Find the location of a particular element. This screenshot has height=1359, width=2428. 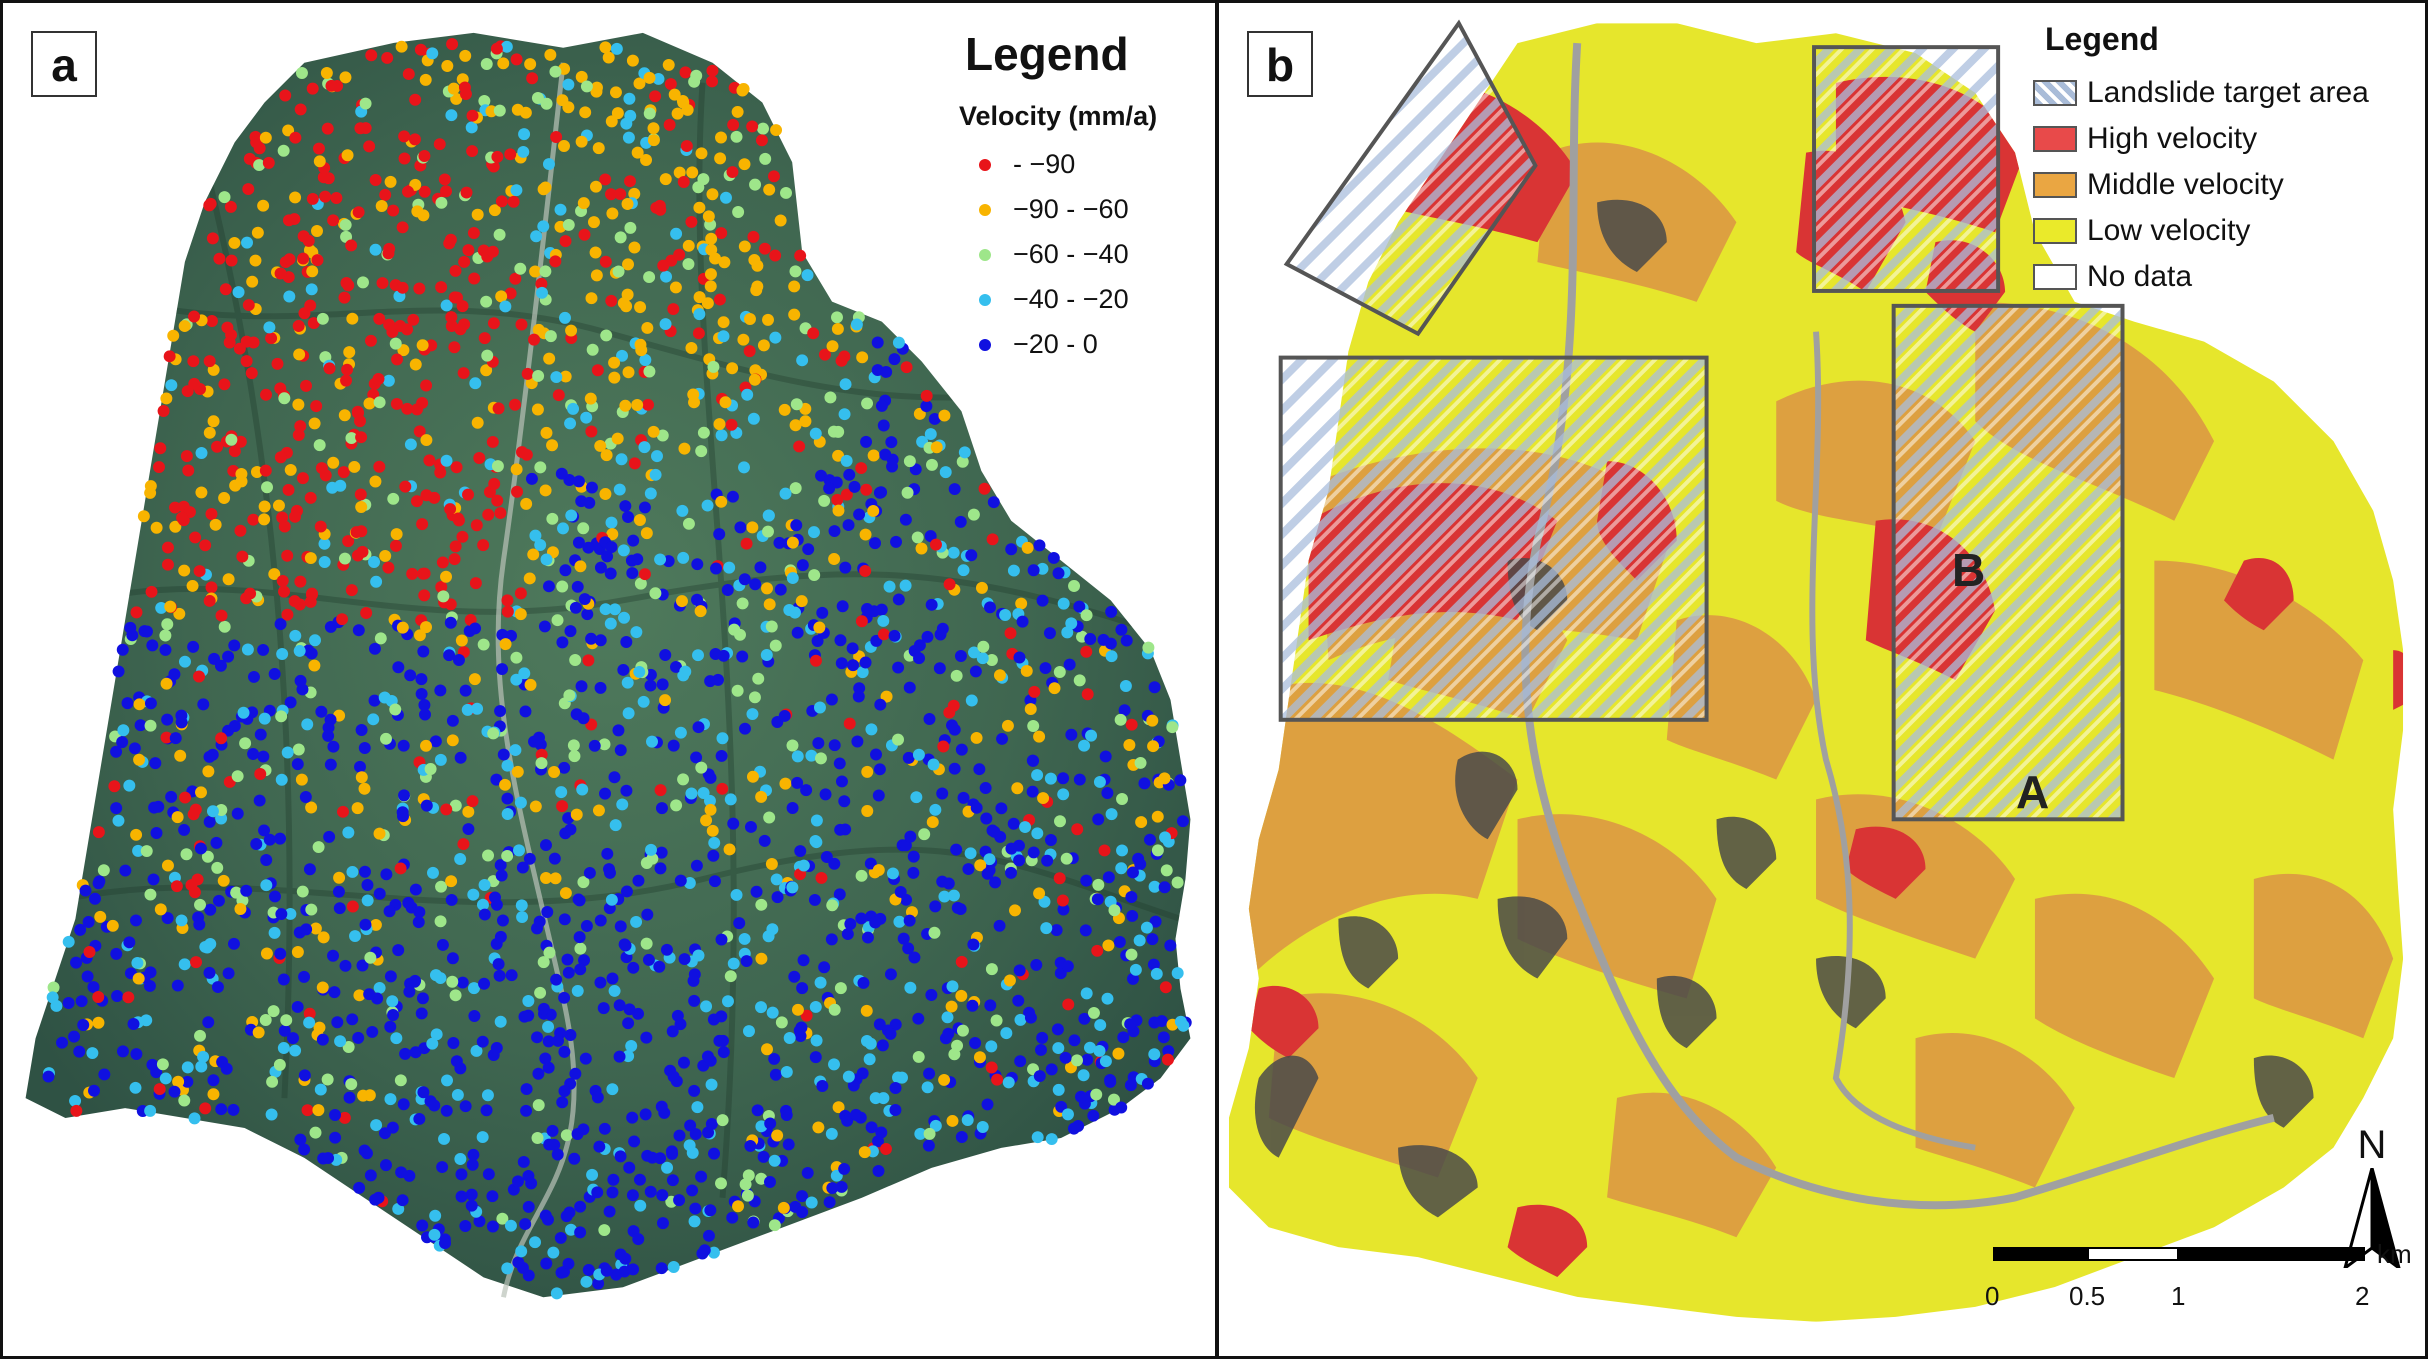

legend-item: No data is located at coordinates (2229, 277).